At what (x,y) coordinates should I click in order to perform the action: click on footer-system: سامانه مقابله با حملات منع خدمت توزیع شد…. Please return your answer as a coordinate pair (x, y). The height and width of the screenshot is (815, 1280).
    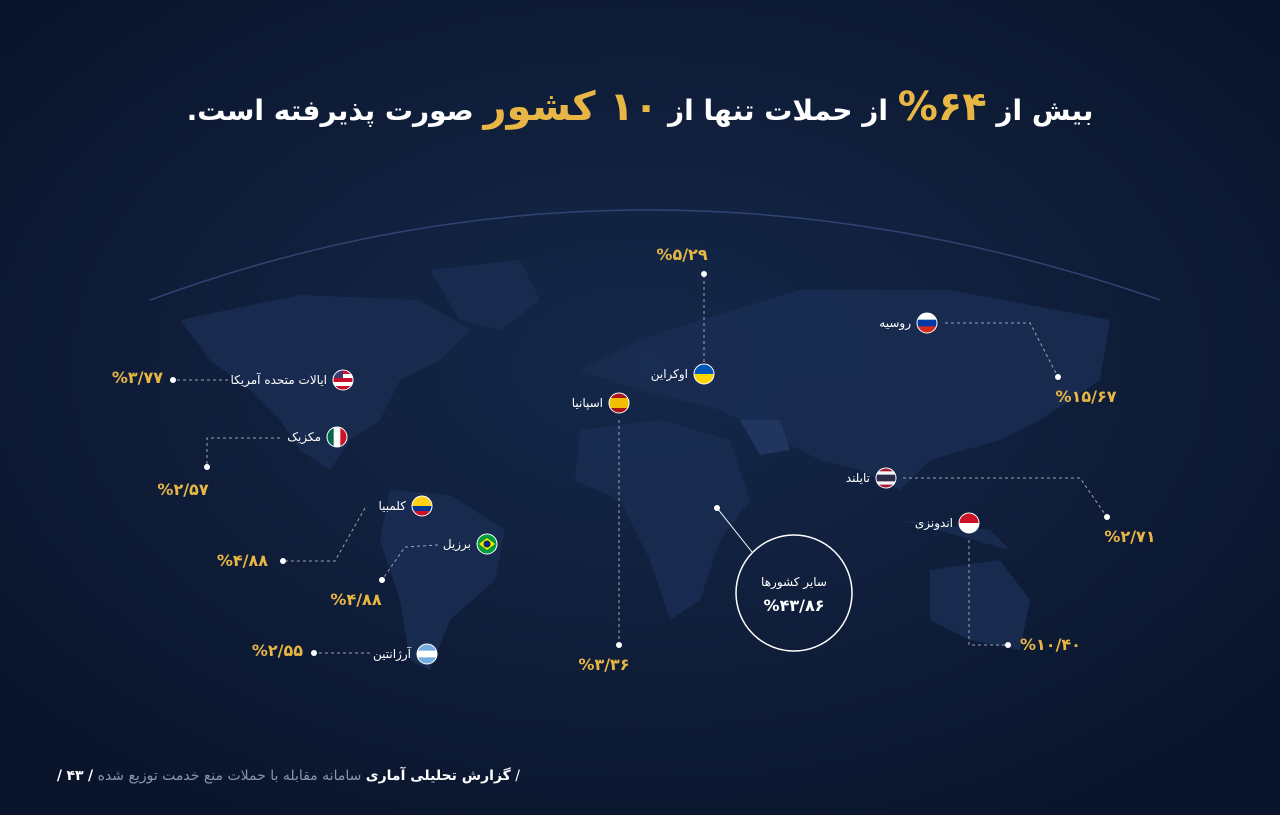
    Looking at the image, I should click on (229, 776).